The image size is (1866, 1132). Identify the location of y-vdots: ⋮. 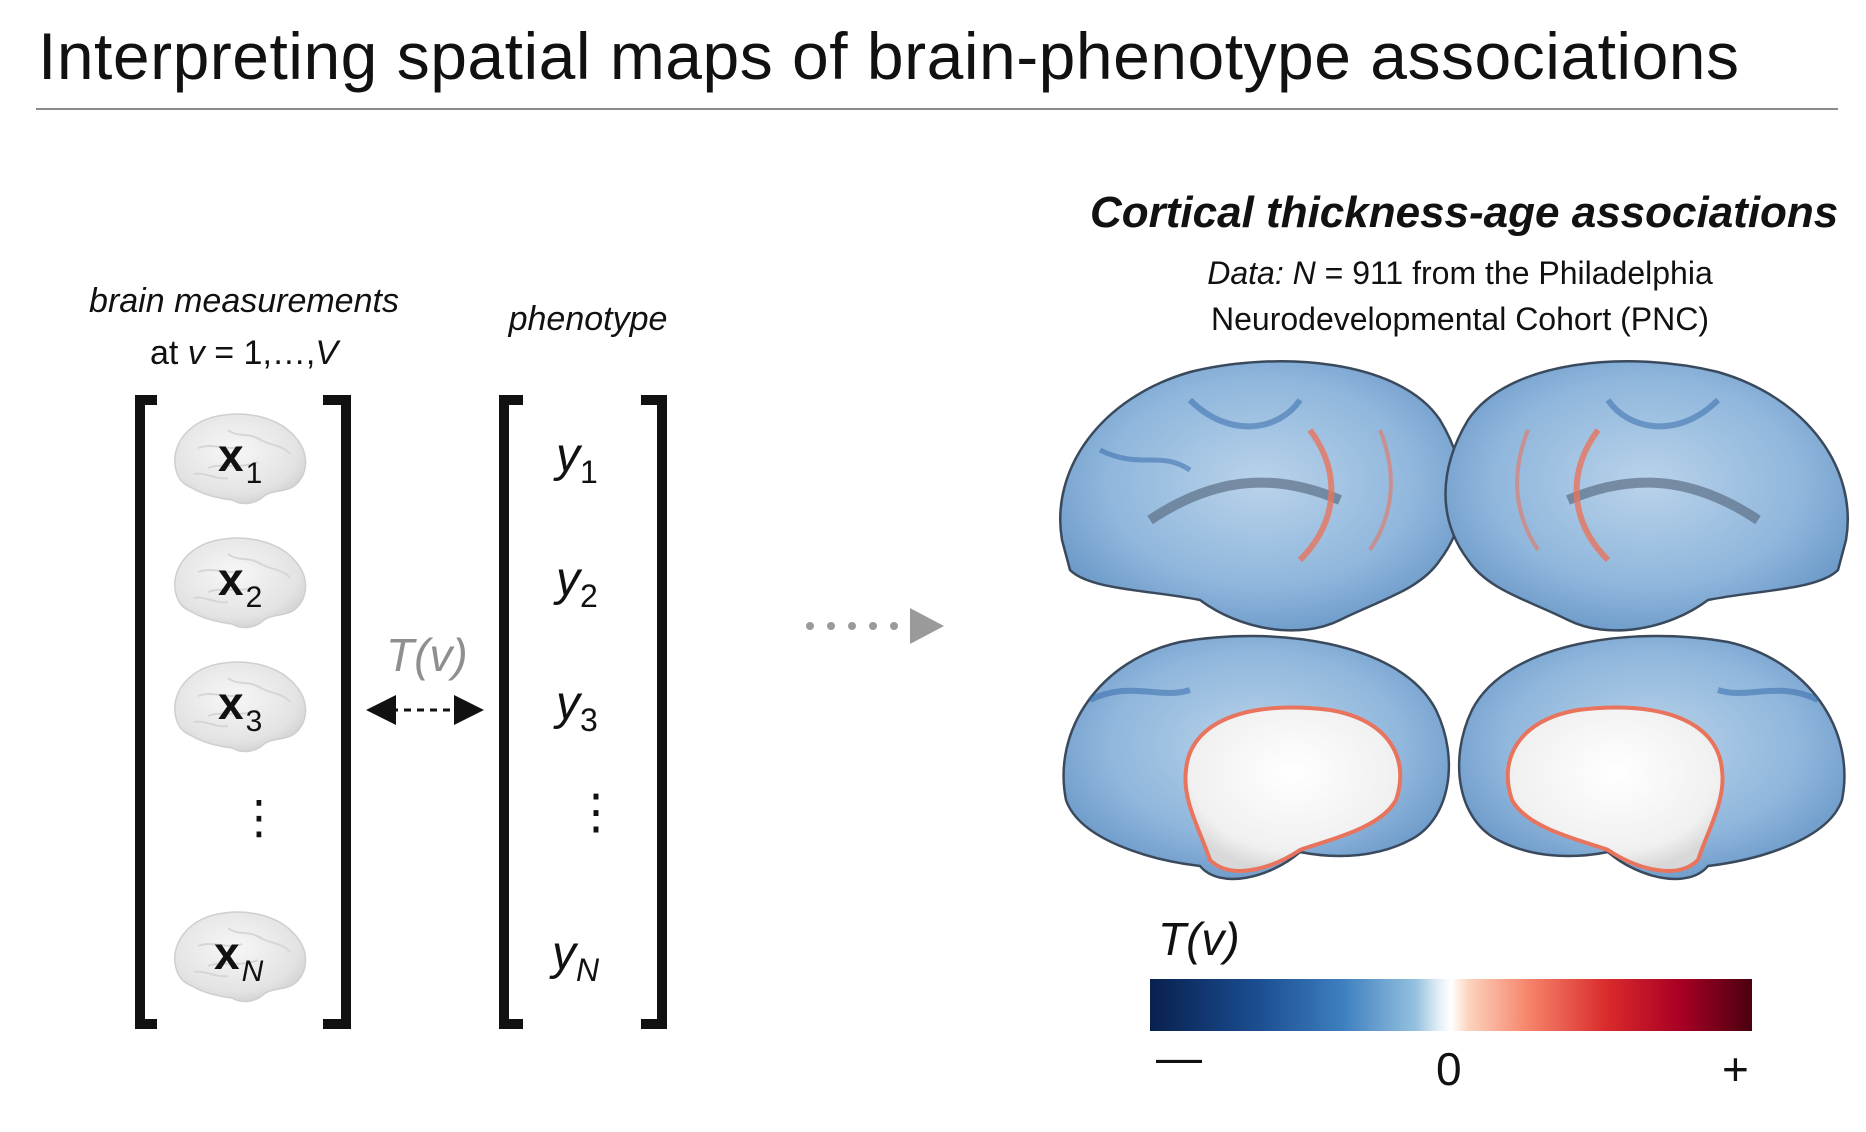
(596, 812).